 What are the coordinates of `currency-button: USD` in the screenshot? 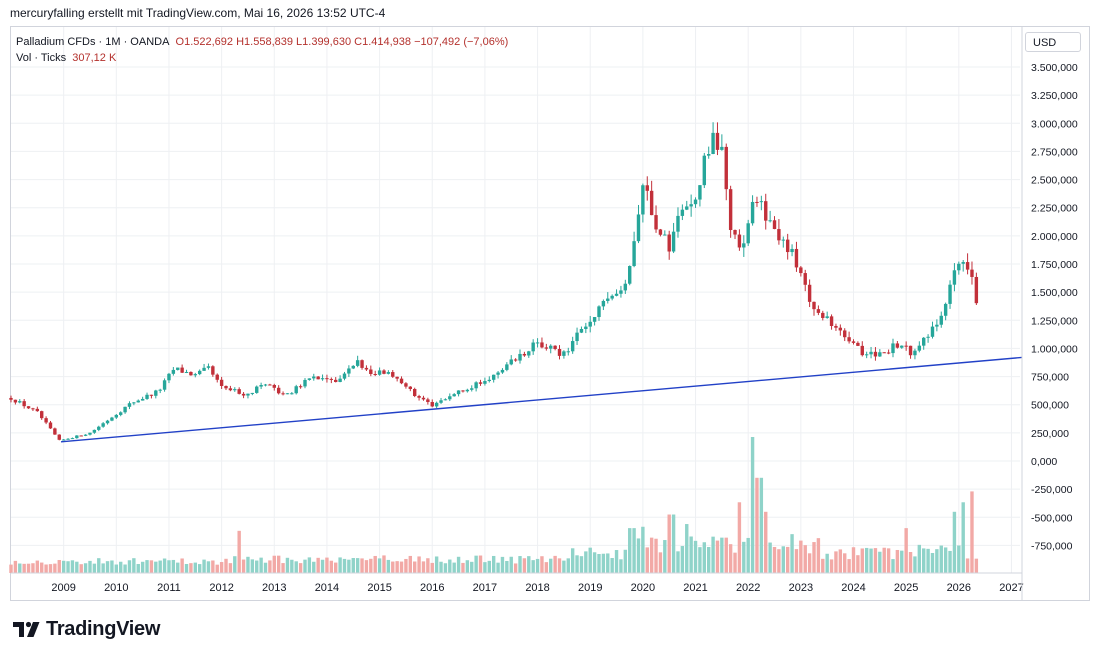 It's located at (1053, 42).